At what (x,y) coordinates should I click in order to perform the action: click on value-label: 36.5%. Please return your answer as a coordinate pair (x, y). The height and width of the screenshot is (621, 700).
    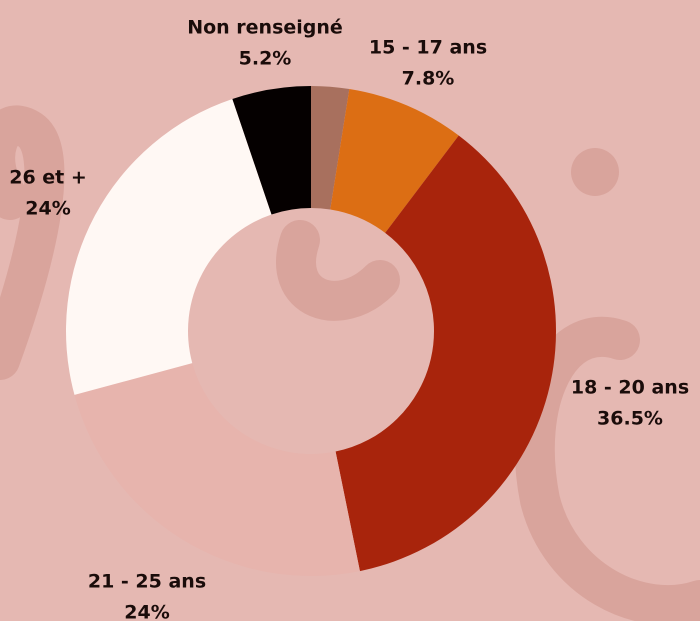
    Looking at the image, I should click on (630, 419).